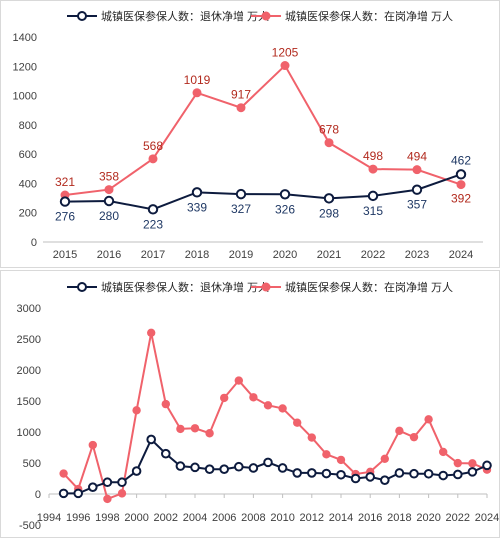 The height and width of the screenshot is (539, 500). Describe the element at coordinates (282, 518) in the screenshot. I see `x-tick-label: 2010` at that location.